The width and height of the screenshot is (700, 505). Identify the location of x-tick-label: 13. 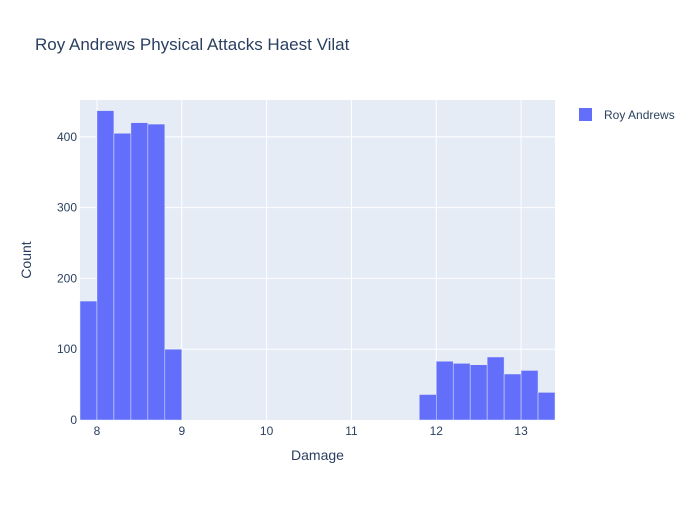
(521, 431).